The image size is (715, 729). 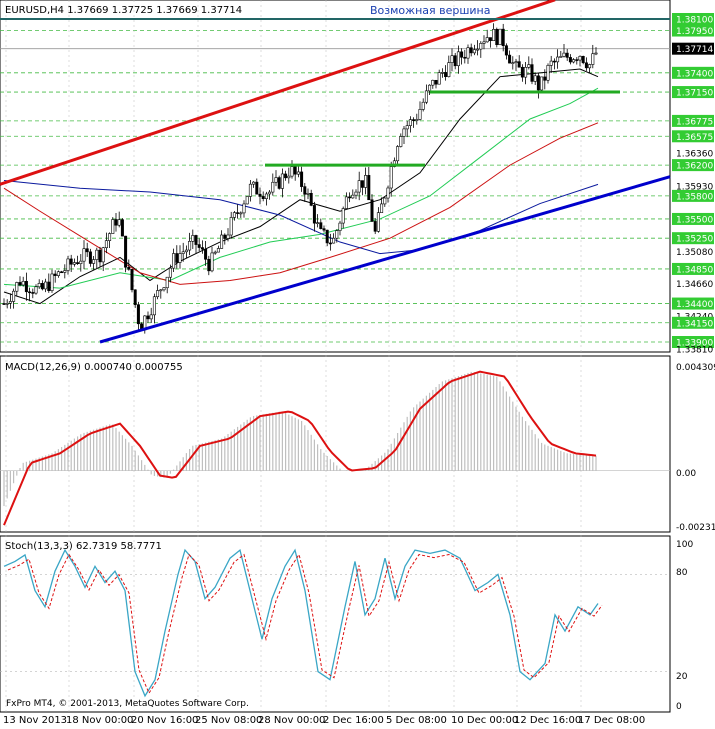 I want to click on stoch-title: Stoch(13,3,3) 62.7319 58.7771, so click(x=83, y=546).